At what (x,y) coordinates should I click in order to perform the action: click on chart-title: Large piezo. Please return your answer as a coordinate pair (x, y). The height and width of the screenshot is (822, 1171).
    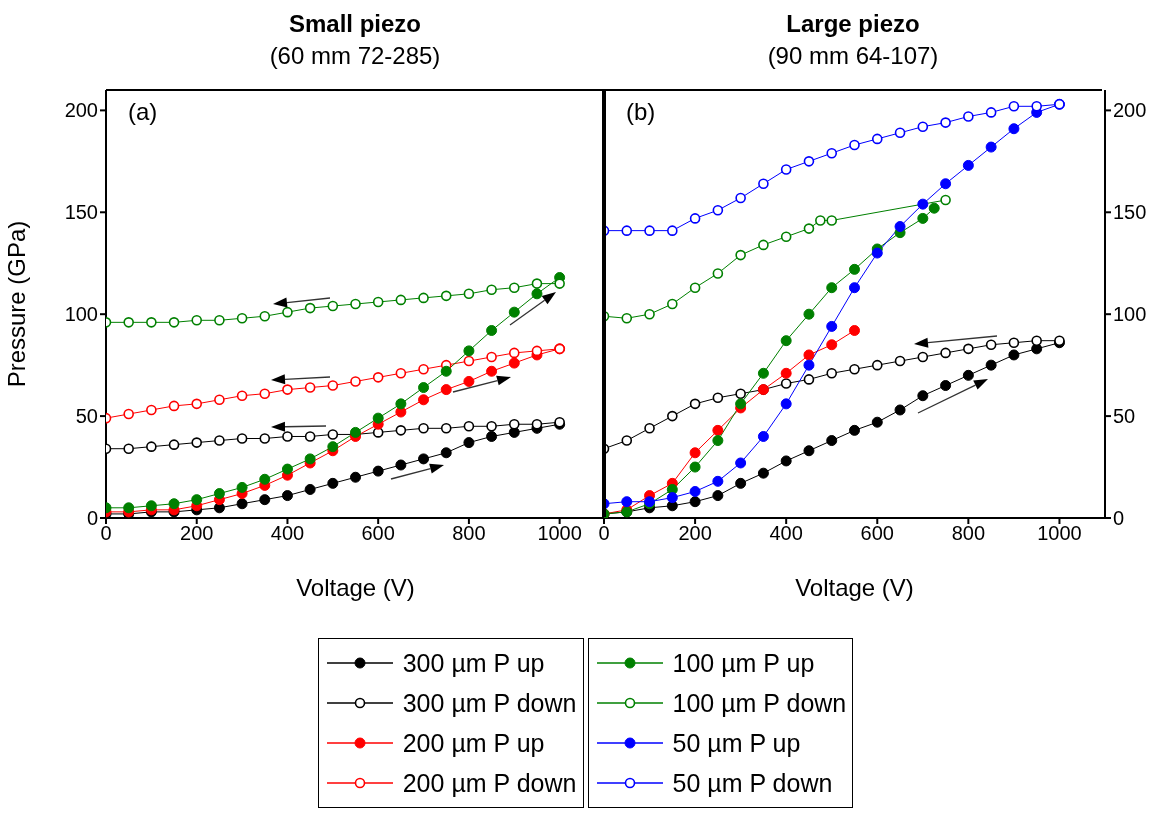
    Looking at the image, I should click on (853, 24).